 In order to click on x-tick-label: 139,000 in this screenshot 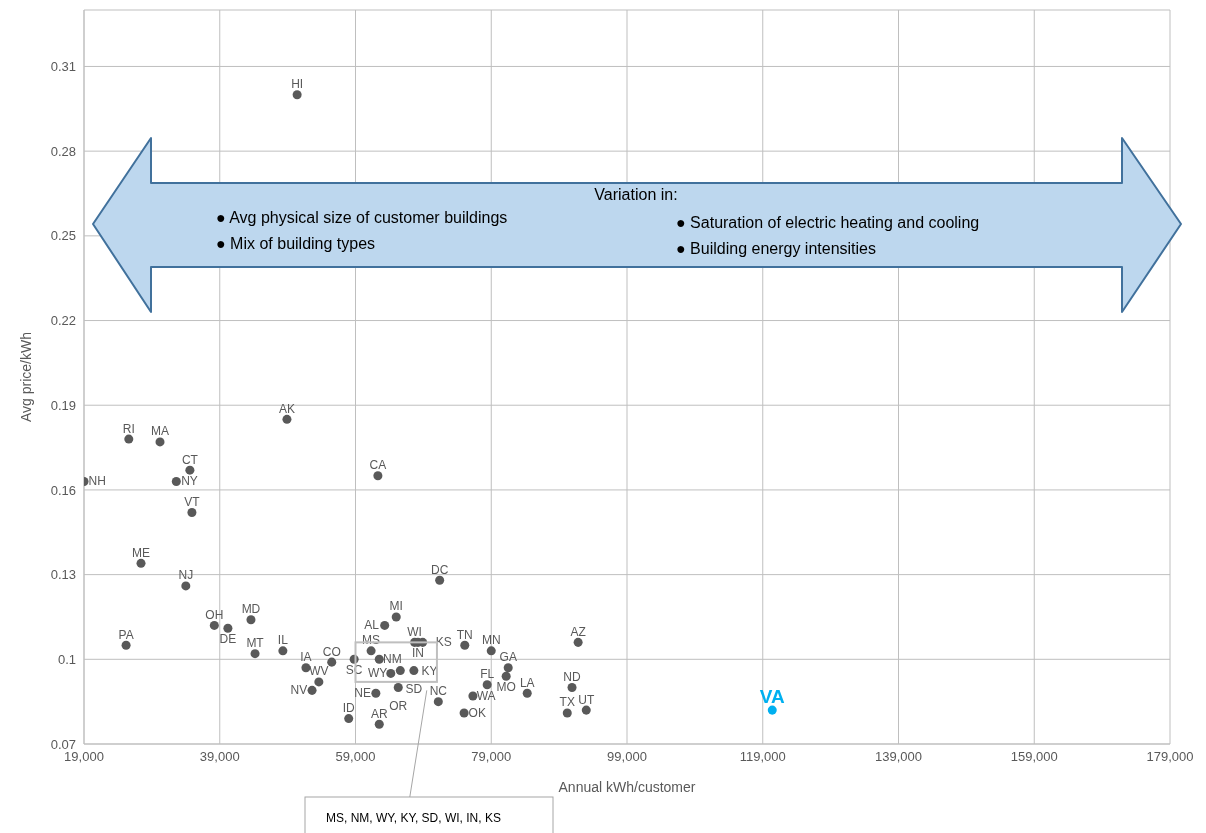, I will do `click(898, 757)`.